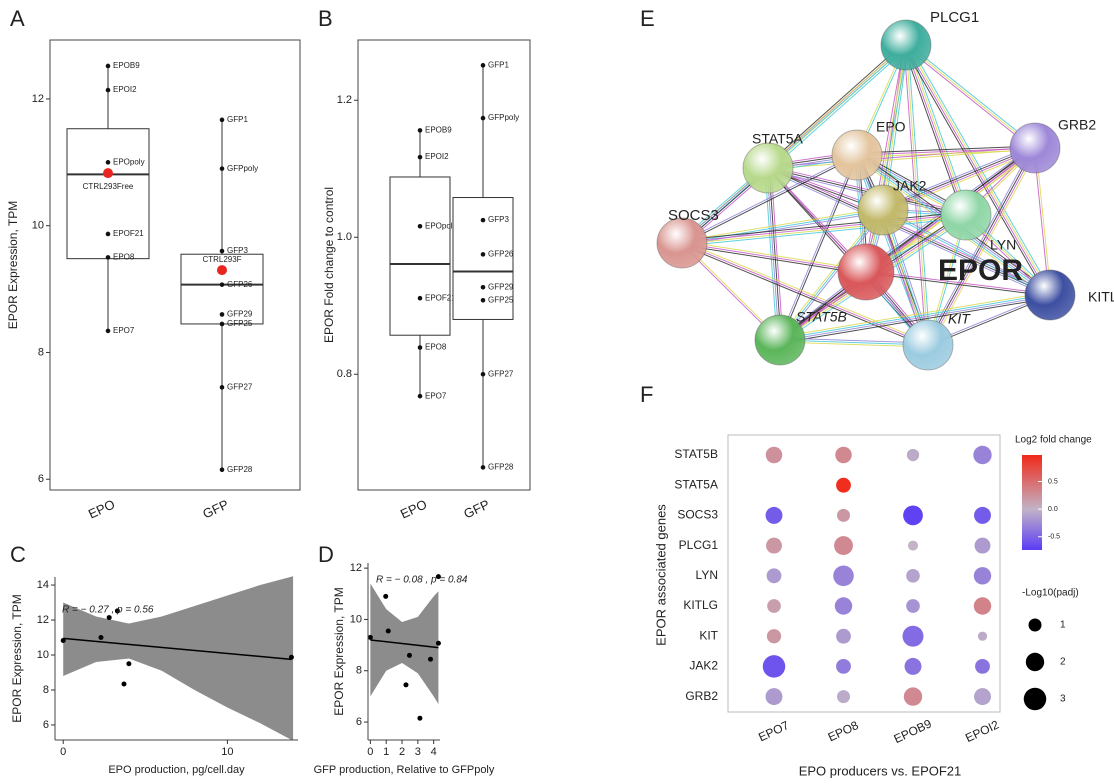 The height and width of the screenshot is (784, 1114). I want to click on x-axis-title: EPO production, pg/cell.day, so click(176, 770).